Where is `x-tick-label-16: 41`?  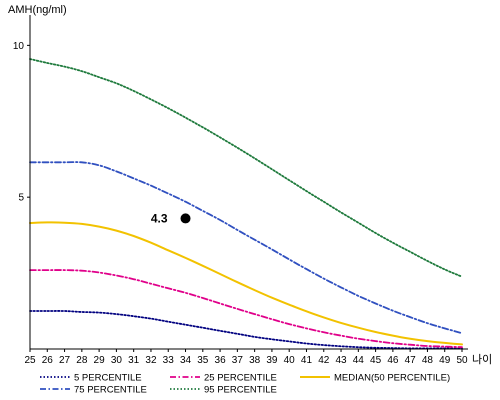 x-tick-label-16: 41 is located at coordinates (307, 360).